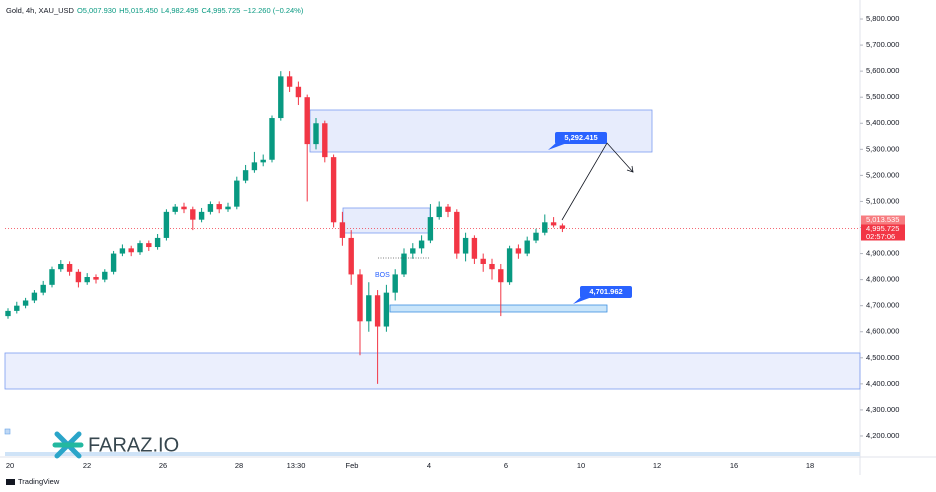 This screenshot has width=936, height=492. What do you see at coordinates (87, 465) in the screenshot?
I see `x-tick-label: 22` at bounding box center [87, 465].